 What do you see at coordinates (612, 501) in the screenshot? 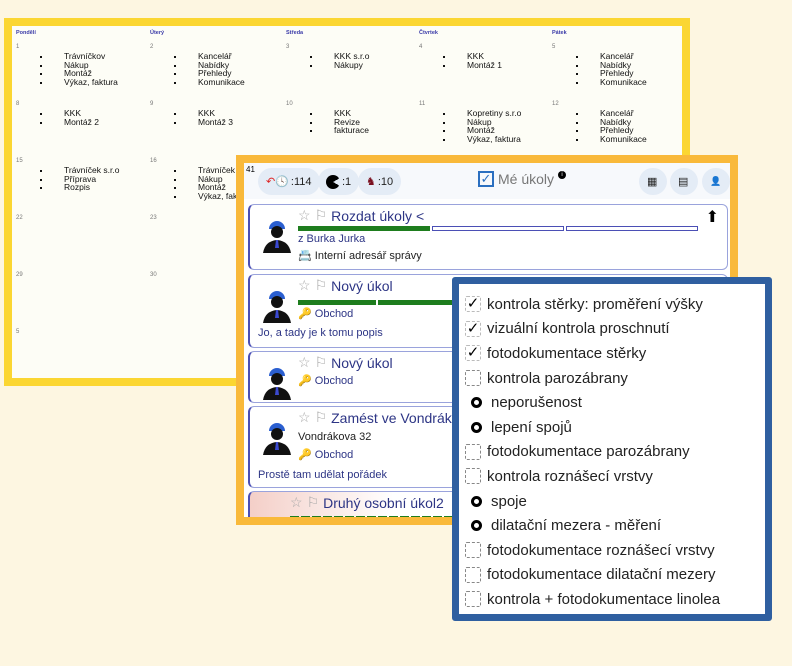
I see `checklist-item: spoje` at bounding box center [612, 501].